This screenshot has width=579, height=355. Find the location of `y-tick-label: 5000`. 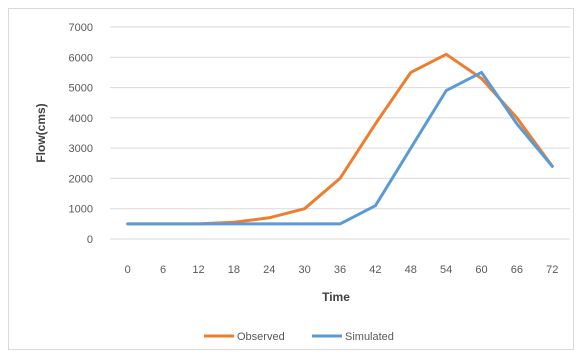

y-tick-label: 5000 is located at coordinates (81, 89).